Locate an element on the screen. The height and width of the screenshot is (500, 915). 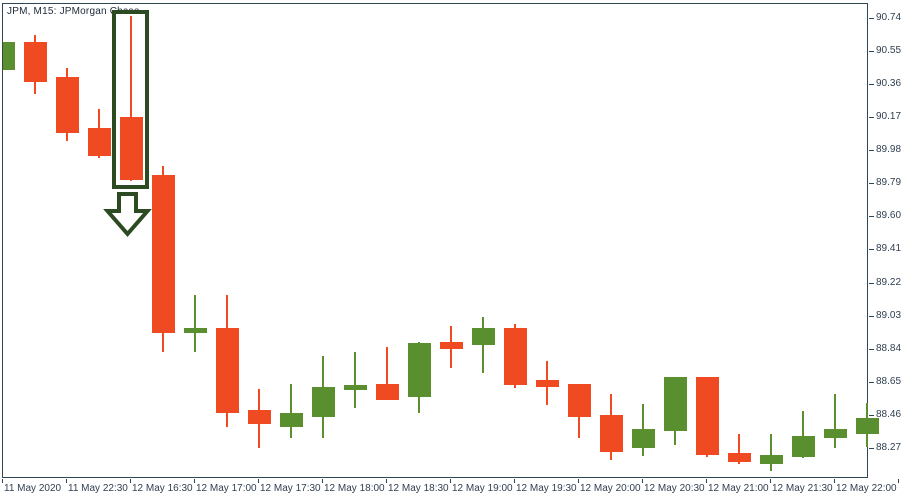
price-axis-label: 89.41 is located at coordinates (889, 248).